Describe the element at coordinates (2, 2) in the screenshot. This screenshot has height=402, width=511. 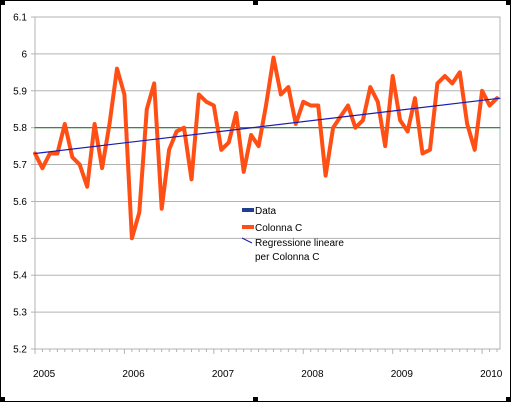
I see `selection-handle-top-left` at that location.